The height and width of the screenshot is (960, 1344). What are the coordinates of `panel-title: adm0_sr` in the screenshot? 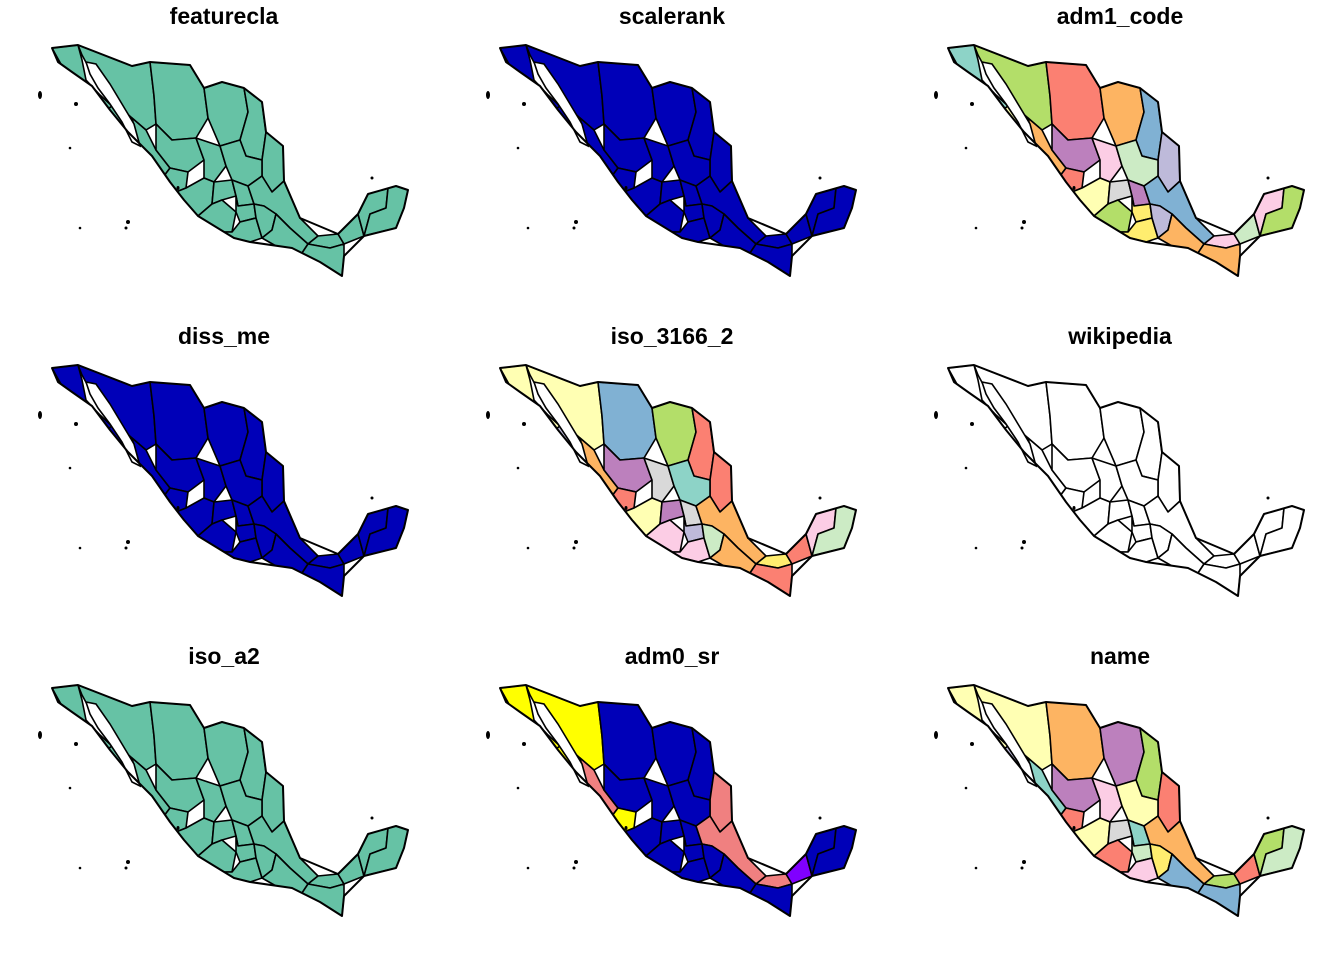 It's located at (672, 656).